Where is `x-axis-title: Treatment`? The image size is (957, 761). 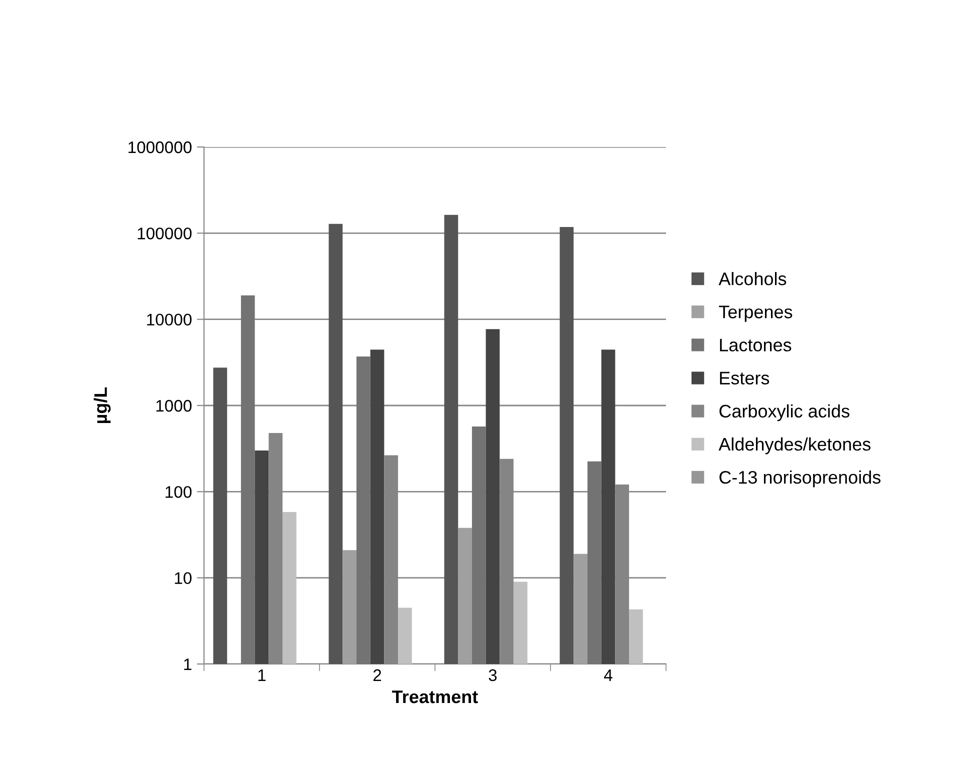
x-axis-title: Treatment is located at coordinates (435, 697).